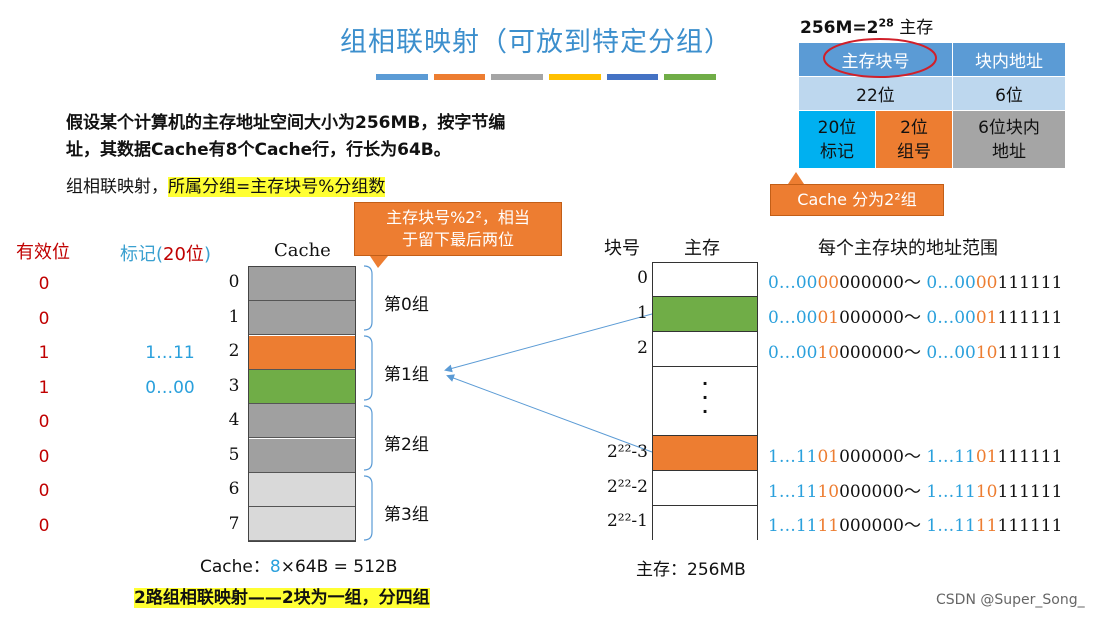  Describe the element at coordinates (1010, 600) in the screenshot. I see `watermark: CSDN @Super_Song_` at that location.